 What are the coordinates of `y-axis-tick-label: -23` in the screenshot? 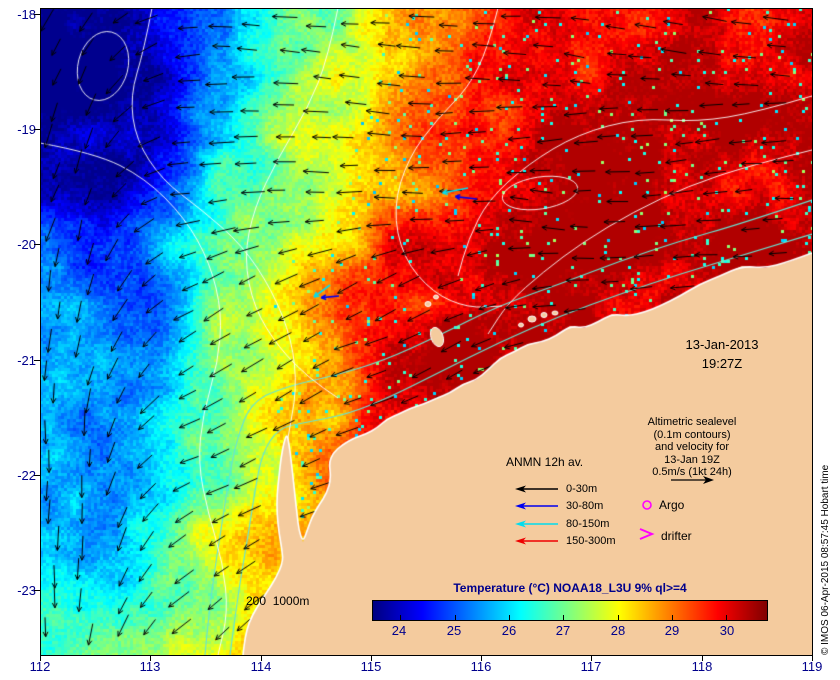 It's located at (26, 590).